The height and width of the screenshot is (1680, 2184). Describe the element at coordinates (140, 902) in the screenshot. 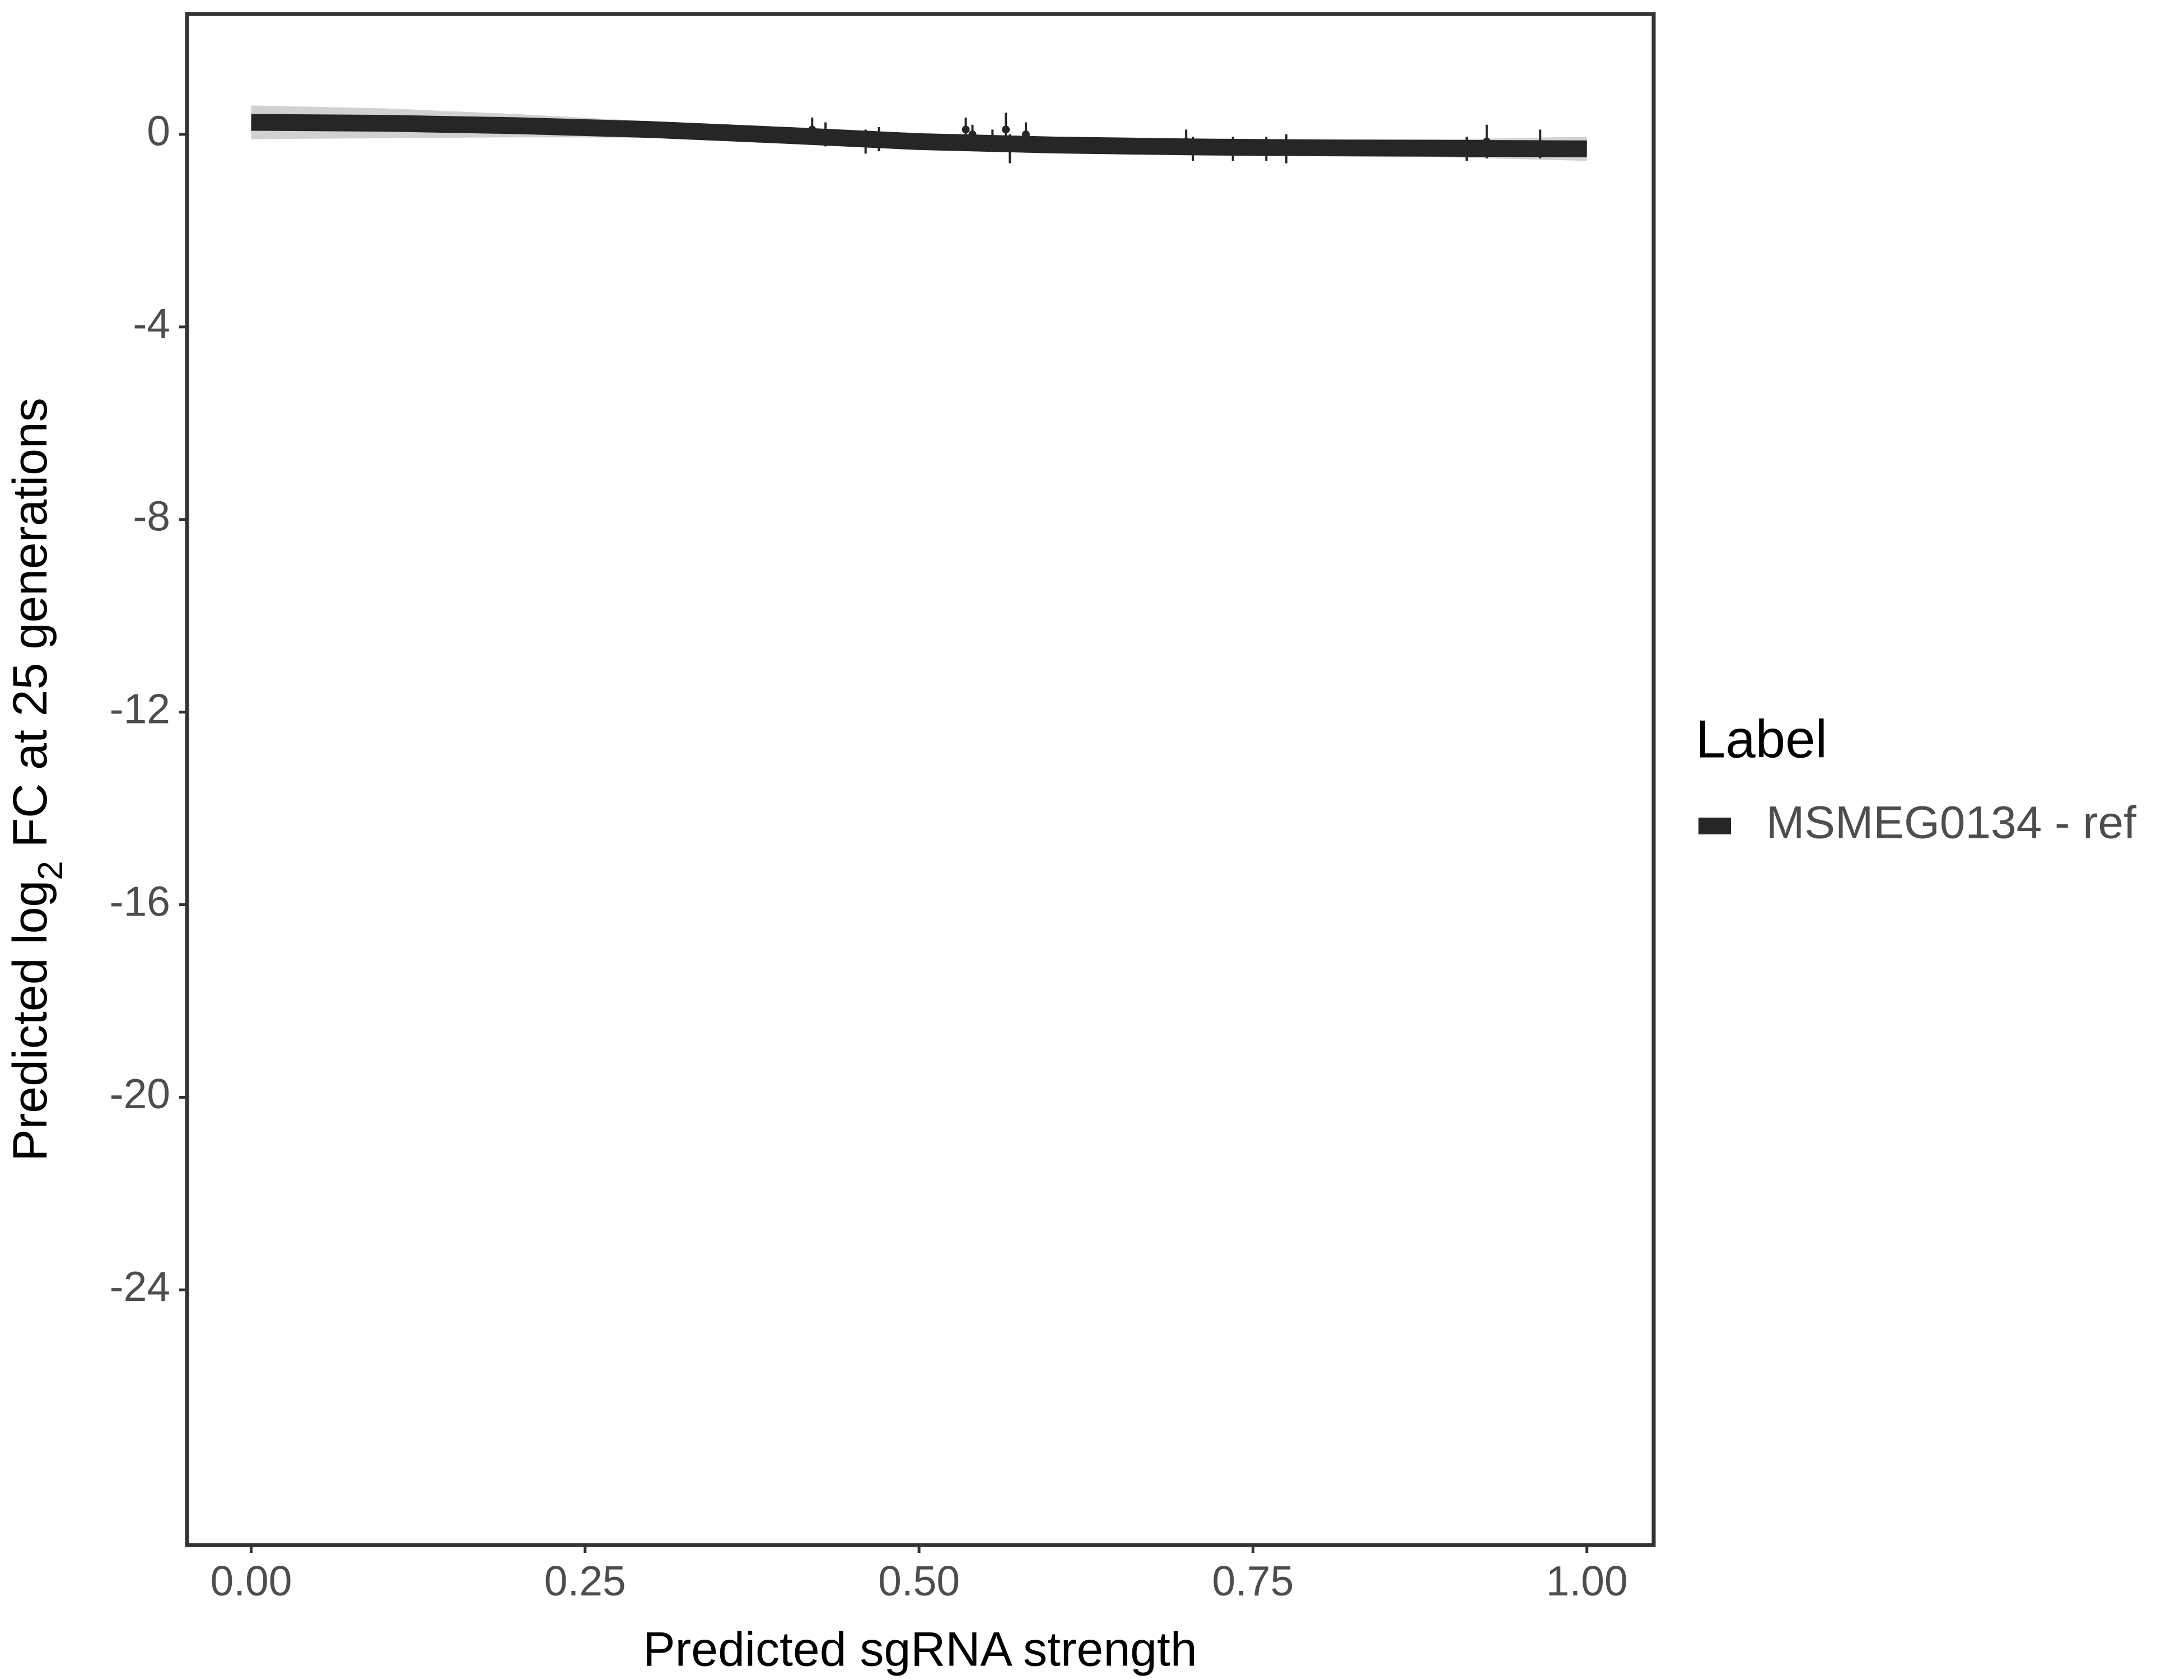

I see `y-tick-label: -16` at that location.